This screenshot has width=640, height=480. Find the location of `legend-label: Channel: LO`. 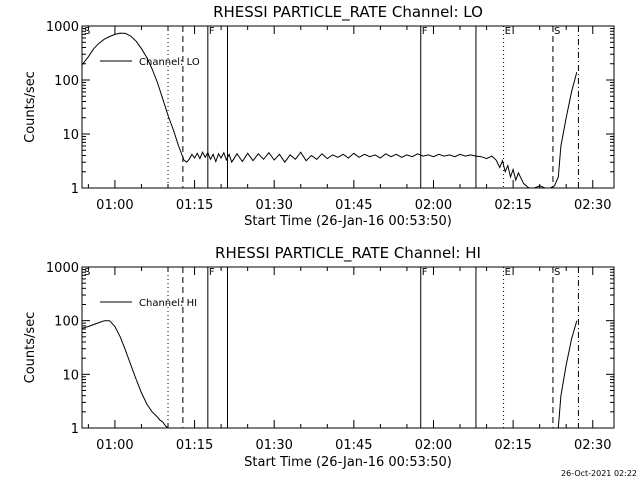

legend-label: Channel: LO is located at coordinates (169, 62).